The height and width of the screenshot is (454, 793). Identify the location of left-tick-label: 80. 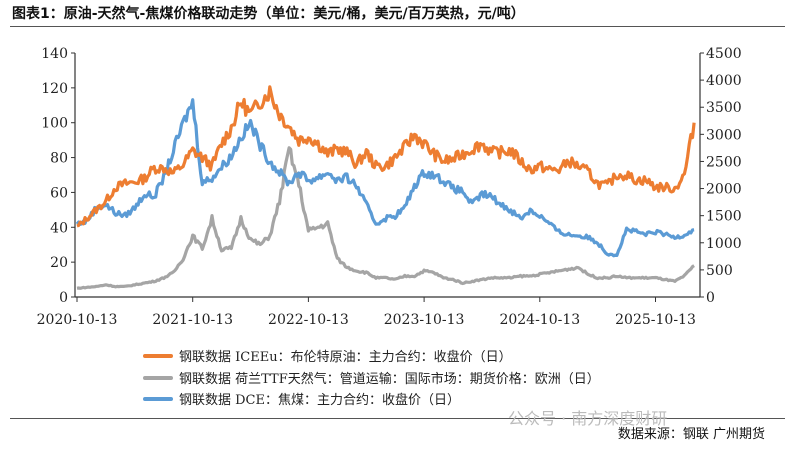
(59, 159).